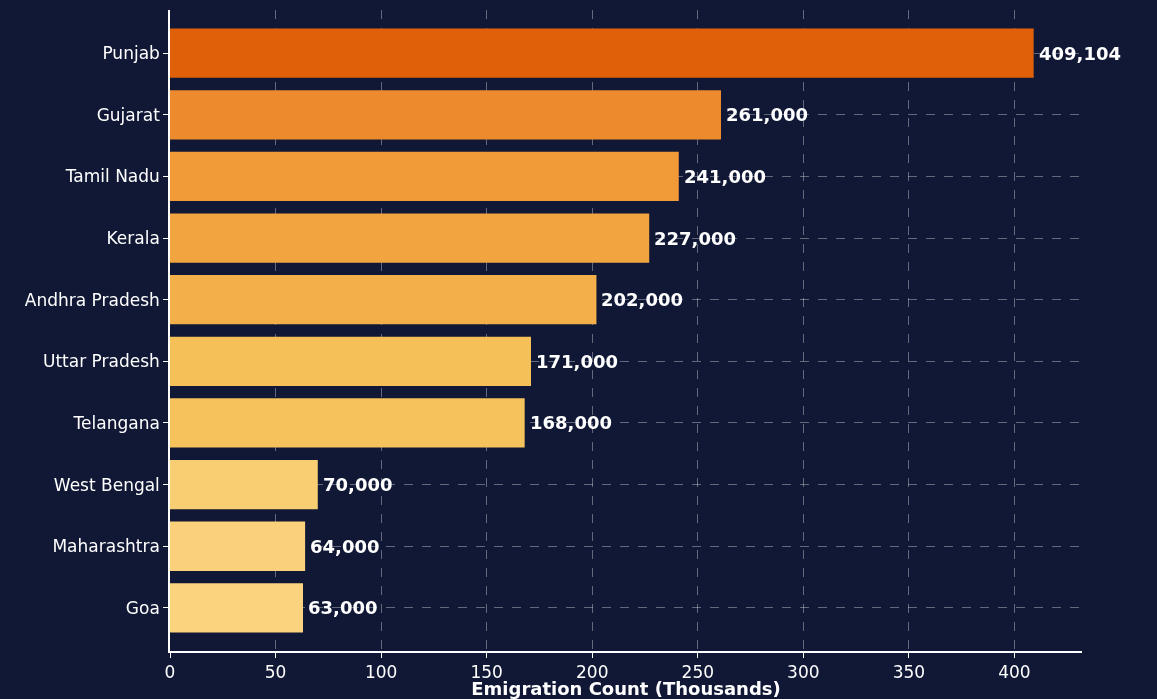 This screenshot has height=699, width=1157. What do you see at coordinates (642, 299) in the screenshot?
I see `annotation: 202,000` at bounding box center [642, 299].